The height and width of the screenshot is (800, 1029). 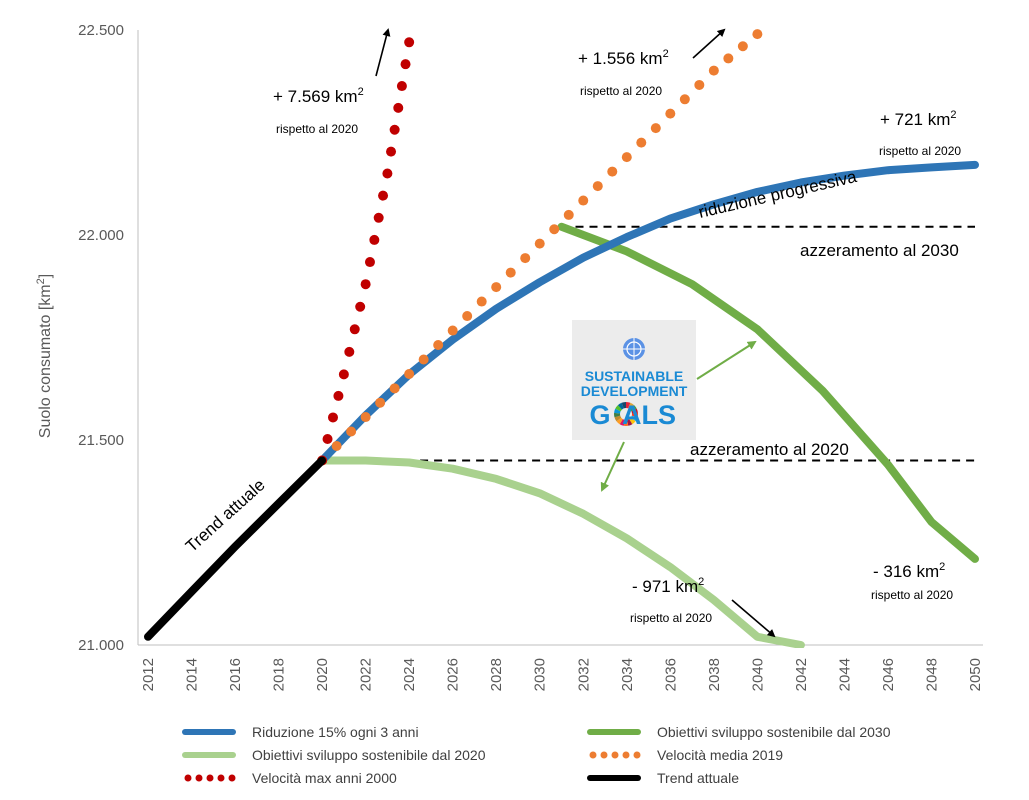 I want to click on legend-label-riduzione-15-ogni-3-anni: Riduzione 15% ogni 3 anni, so click(x=335, y=732).